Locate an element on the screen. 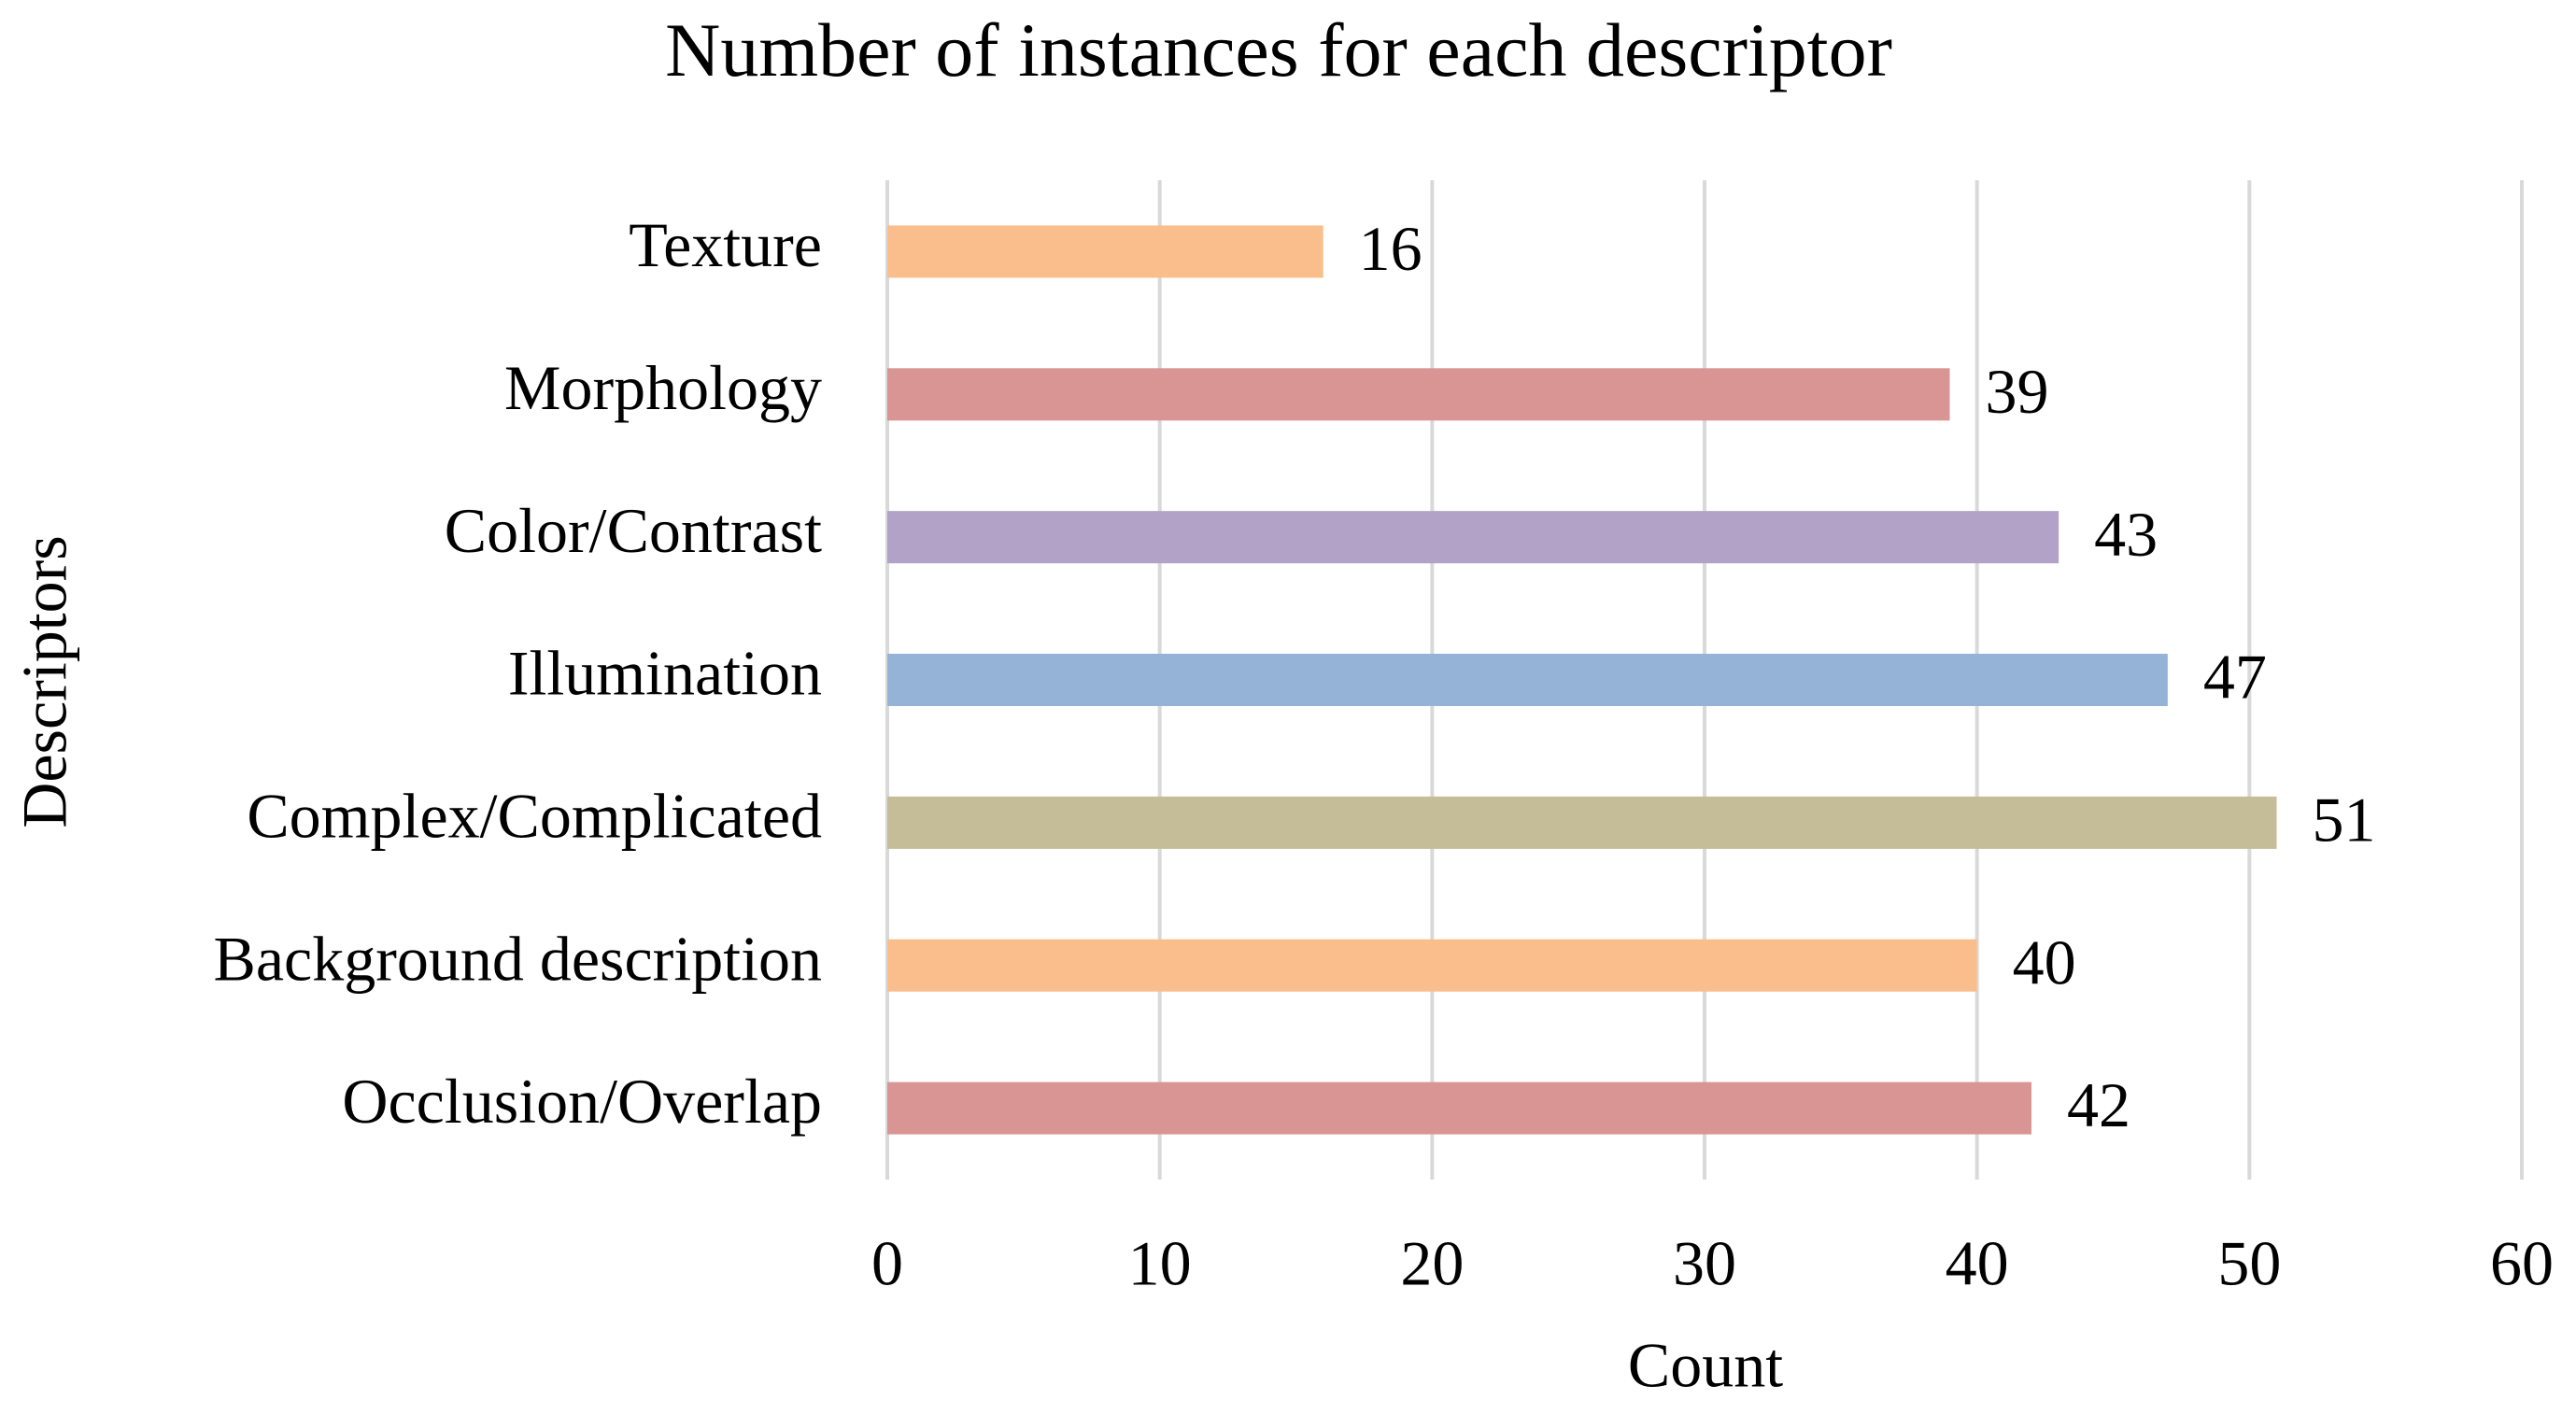 This screenshot has height=1414, width=2576. y-tick-label: Complex/Complicated is located at coordinates (534, 815).